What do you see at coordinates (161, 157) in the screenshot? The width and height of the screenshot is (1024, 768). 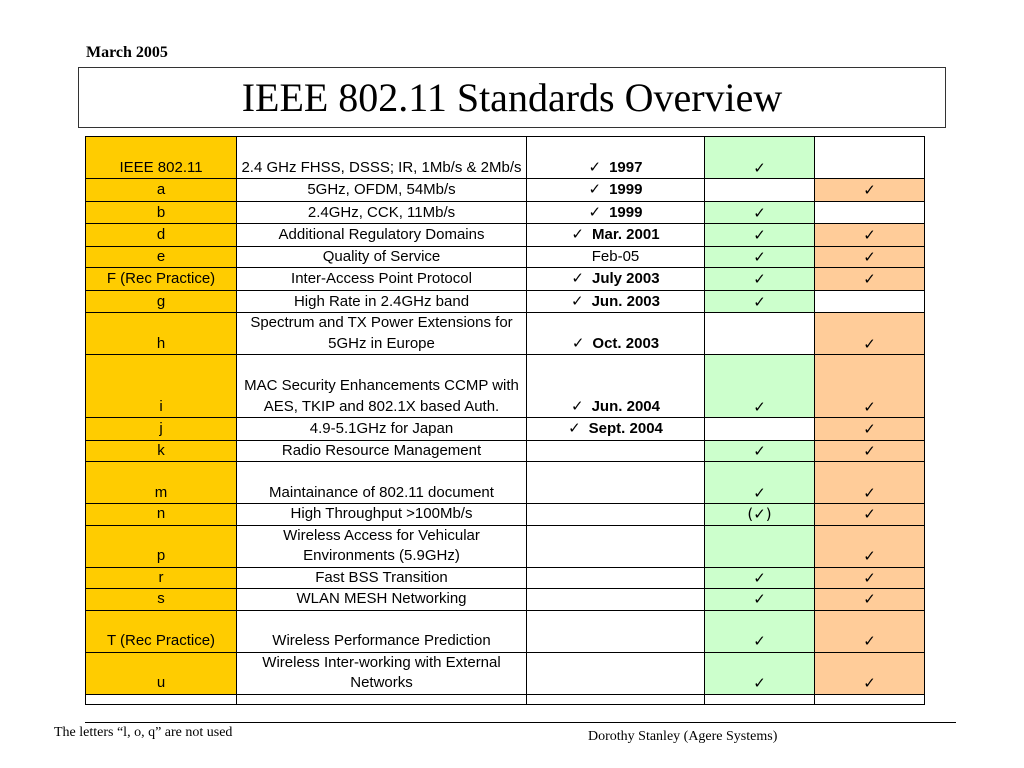 I see `standard-name: IEEE 802.11` at bounding box center [161, 157].